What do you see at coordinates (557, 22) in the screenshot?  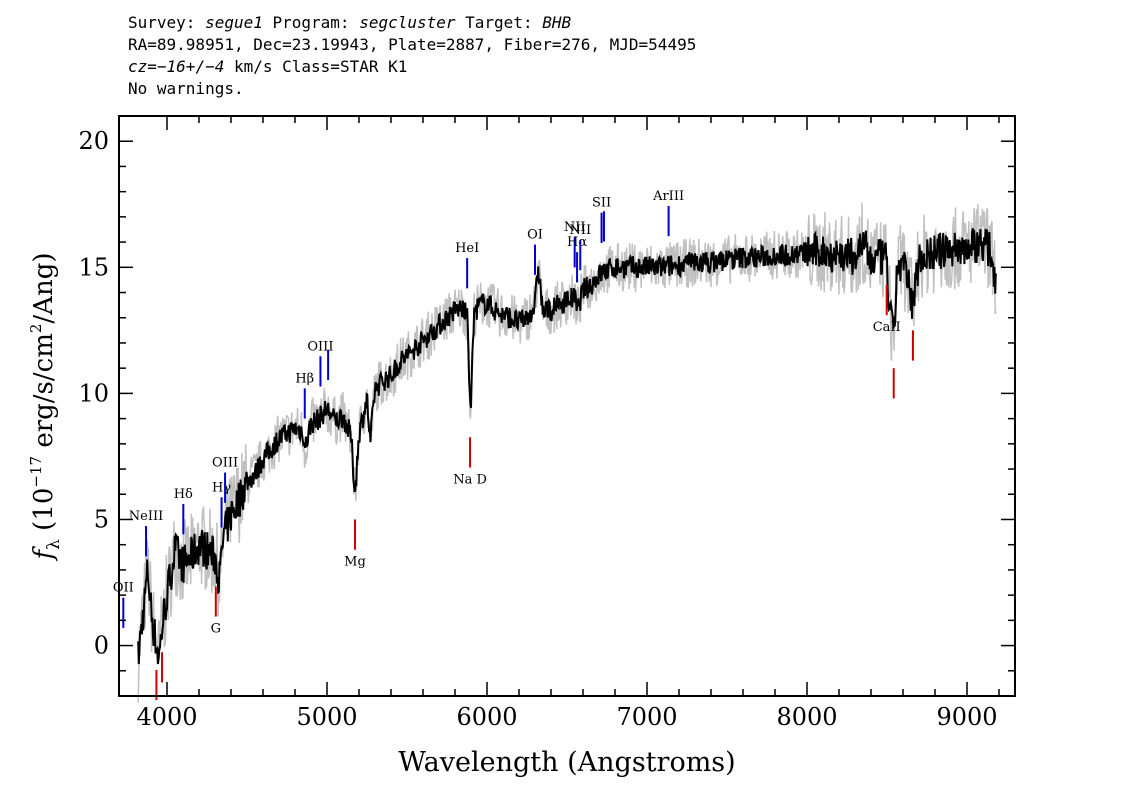 I see `target-value: BHB` at bounding box center [557, 22].